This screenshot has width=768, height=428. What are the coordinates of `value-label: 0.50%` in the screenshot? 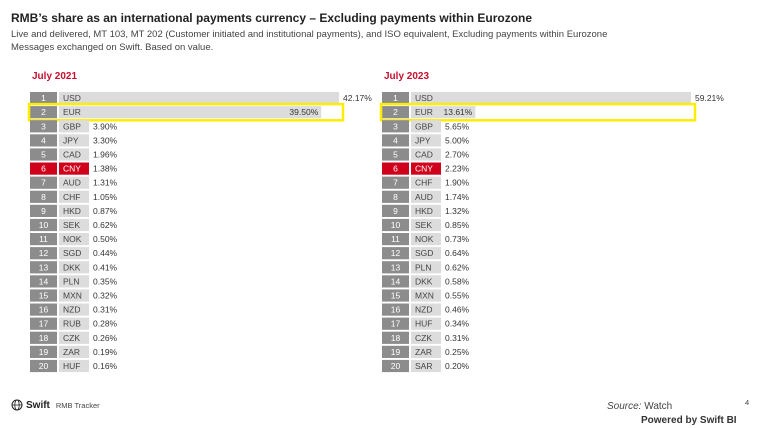 It's located at (105, 239).